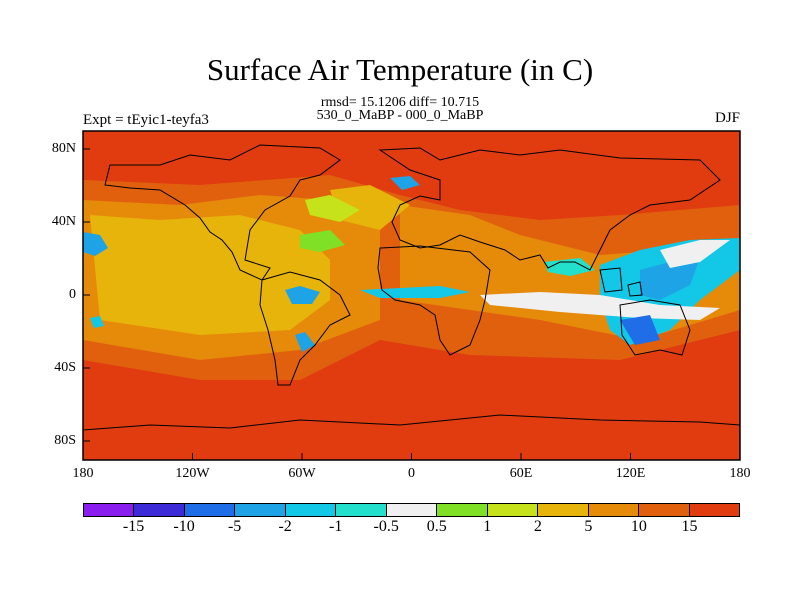  I want to click on rmsd-diff-stats: rmsd= 15.1206 diff= 10.715, so click(400, 102).